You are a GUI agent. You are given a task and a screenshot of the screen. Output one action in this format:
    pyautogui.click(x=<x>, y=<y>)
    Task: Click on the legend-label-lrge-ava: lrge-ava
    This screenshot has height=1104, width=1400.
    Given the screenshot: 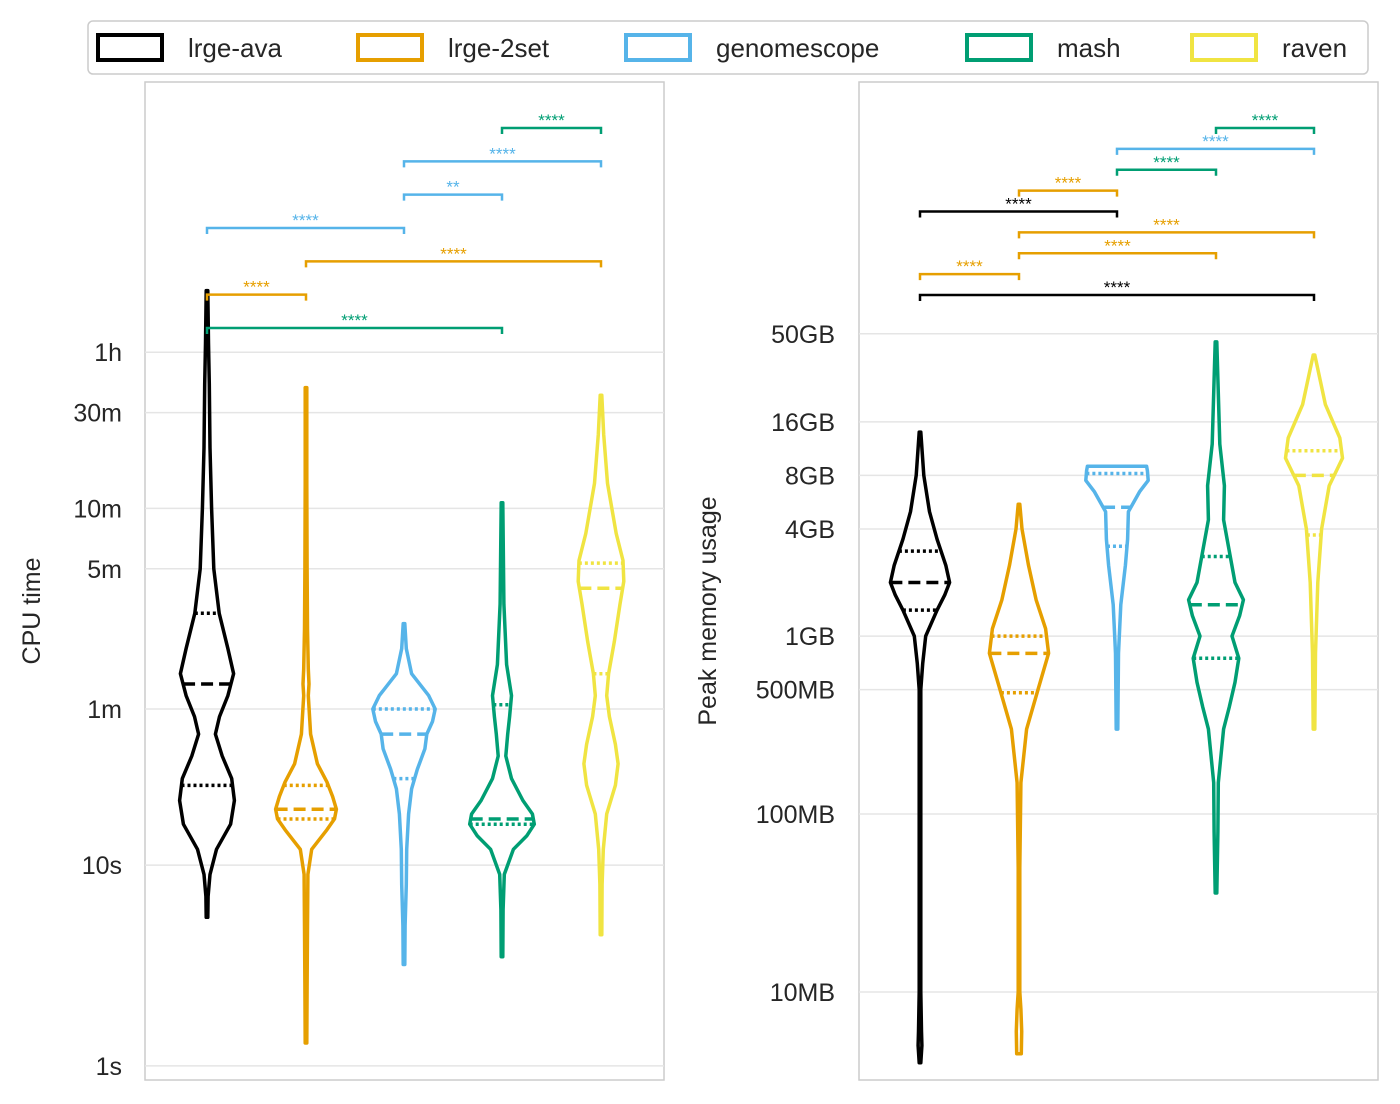 What is the action you would take?
    pyautogui.click(x=235, y=48)
    